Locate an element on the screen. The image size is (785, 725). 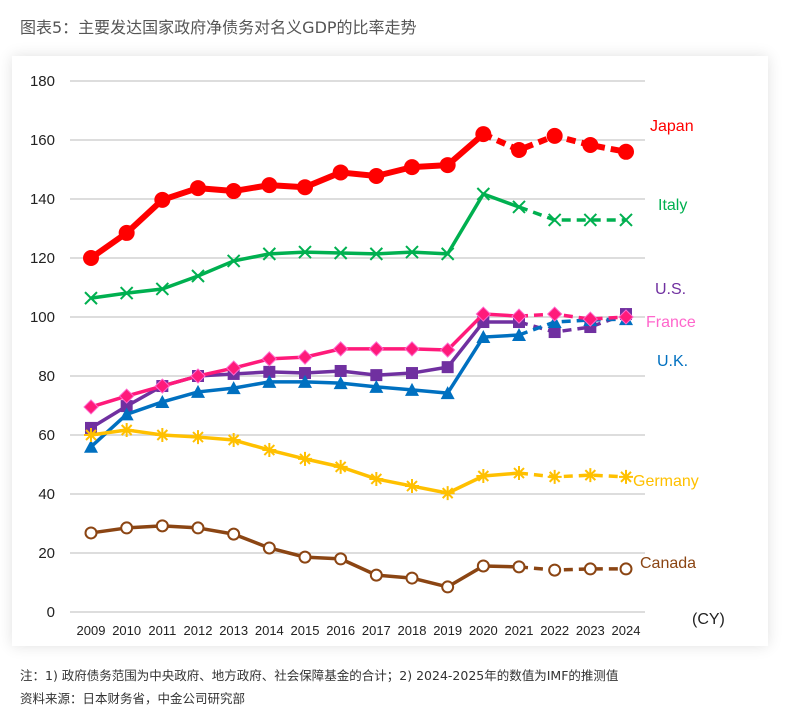
y-tick-label: 140 is located at coordinates (42, 199).